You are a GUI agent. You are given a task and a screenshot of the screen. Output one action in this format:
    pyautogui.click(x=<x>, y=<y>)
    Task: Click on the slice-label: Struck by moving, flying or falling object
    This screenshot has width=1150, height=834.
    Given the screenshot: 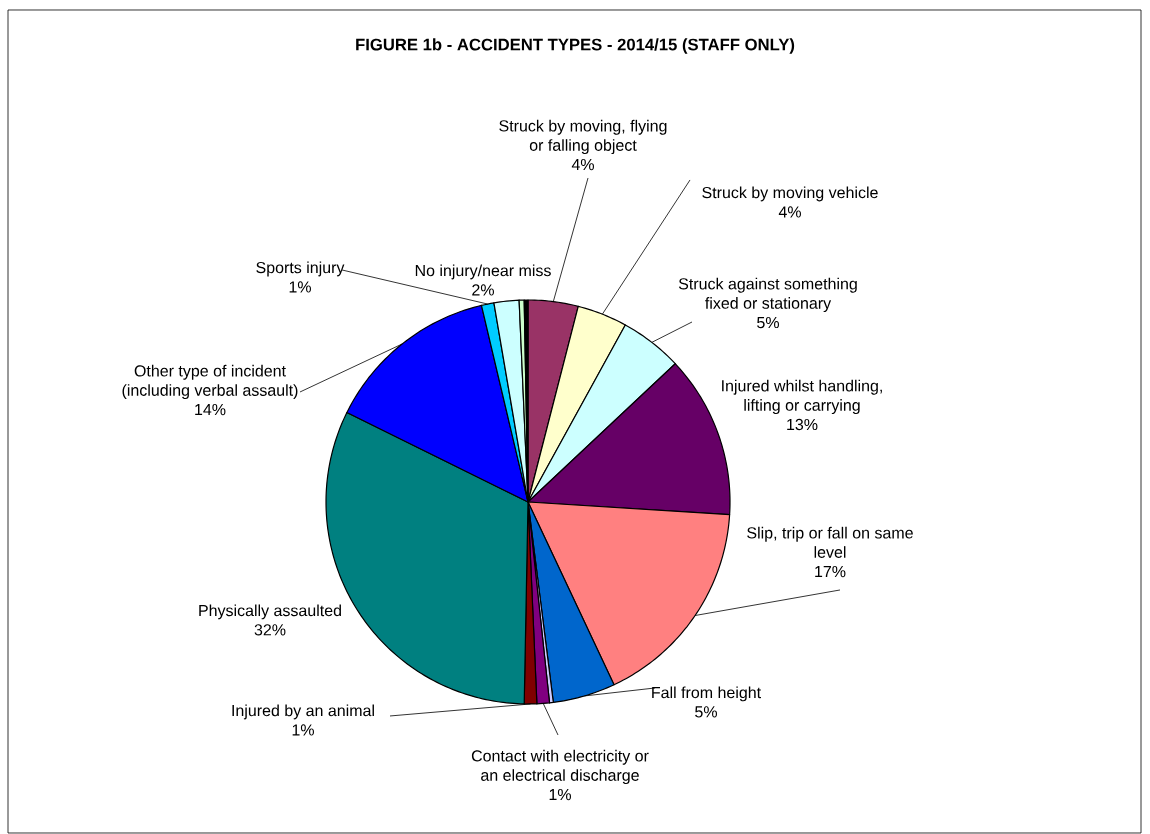 What is the action you would take?
    pyautogui.click(x=583, y=137)
    